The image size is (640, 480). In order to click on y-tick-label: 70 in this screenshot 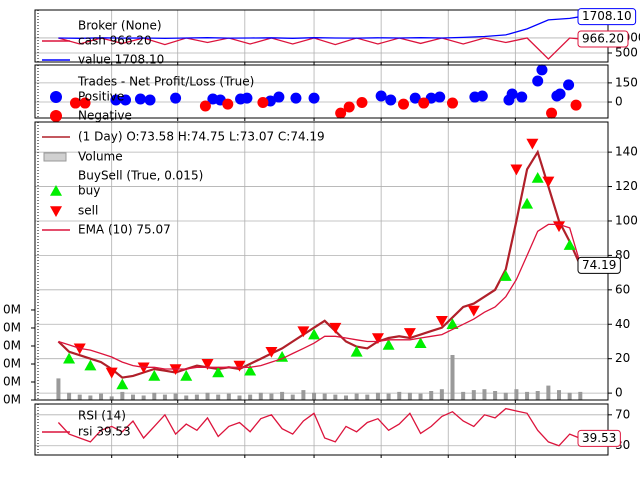, I will do `click(622, 414)`.